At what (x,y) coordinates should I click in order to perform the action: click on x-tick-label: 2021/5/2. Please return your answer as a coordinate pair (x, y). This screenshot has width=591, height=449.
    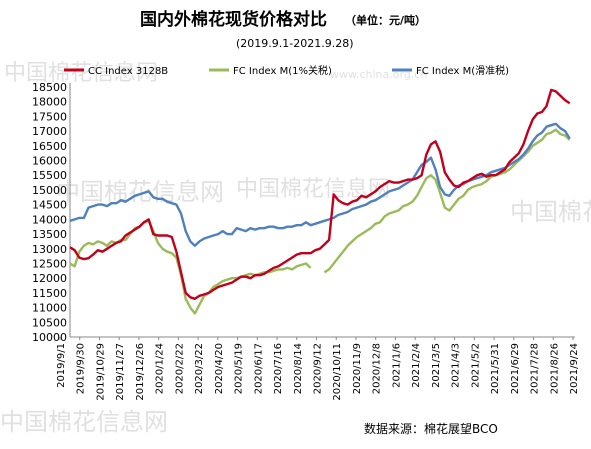
    Looking at the image, I should click on (475, 365).